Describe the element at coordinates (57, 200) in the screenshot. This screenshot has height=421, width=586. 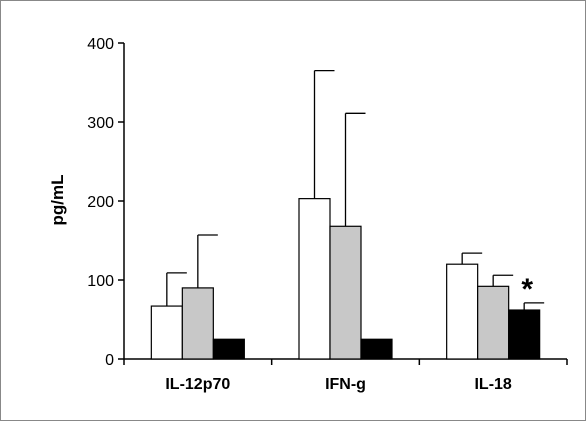
I see `y-axis-label: pg/mL` at that location.